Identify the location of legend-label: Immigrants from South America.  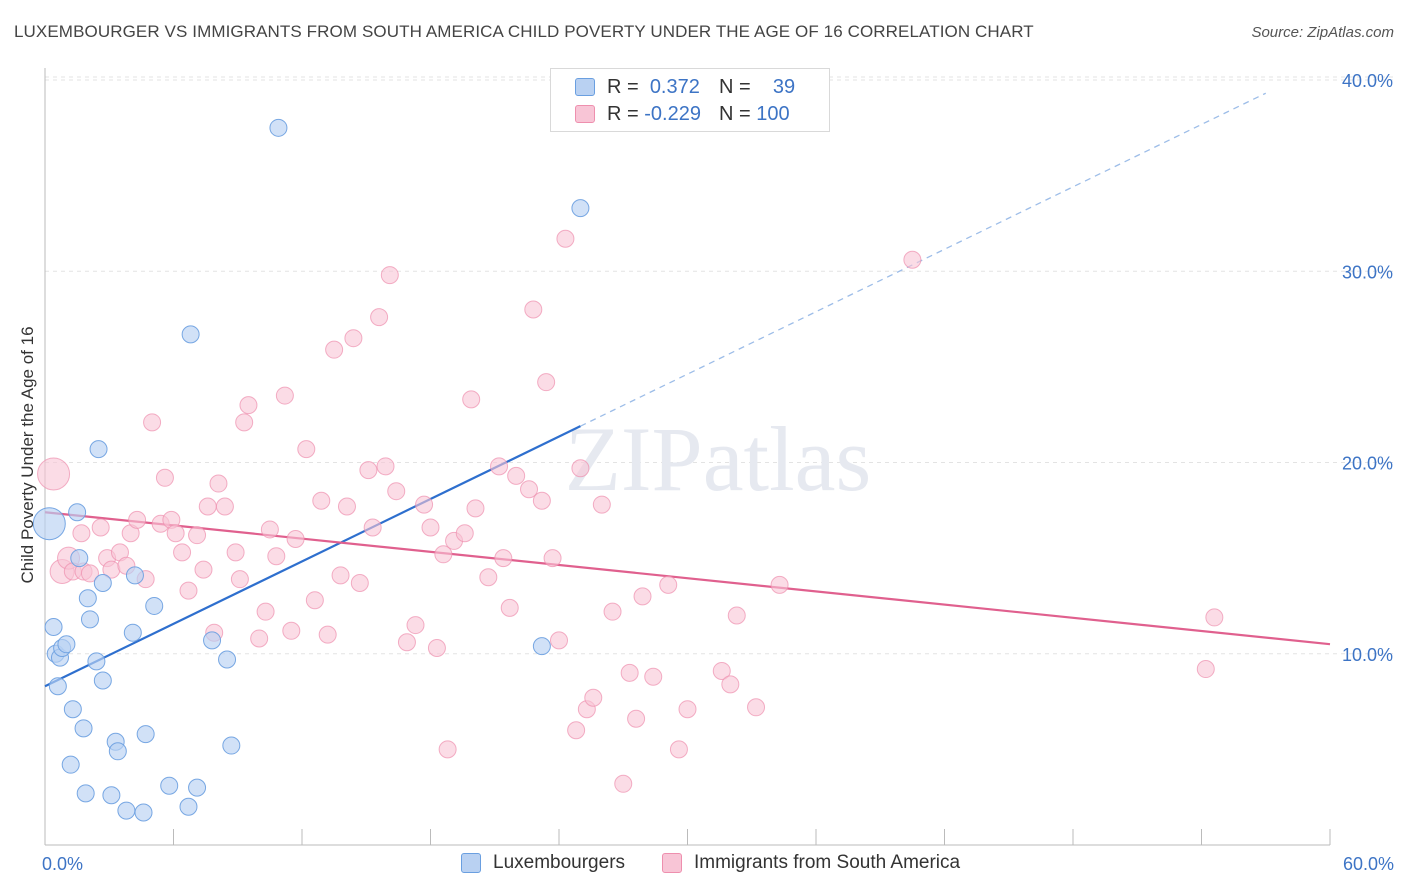
(827, 862).